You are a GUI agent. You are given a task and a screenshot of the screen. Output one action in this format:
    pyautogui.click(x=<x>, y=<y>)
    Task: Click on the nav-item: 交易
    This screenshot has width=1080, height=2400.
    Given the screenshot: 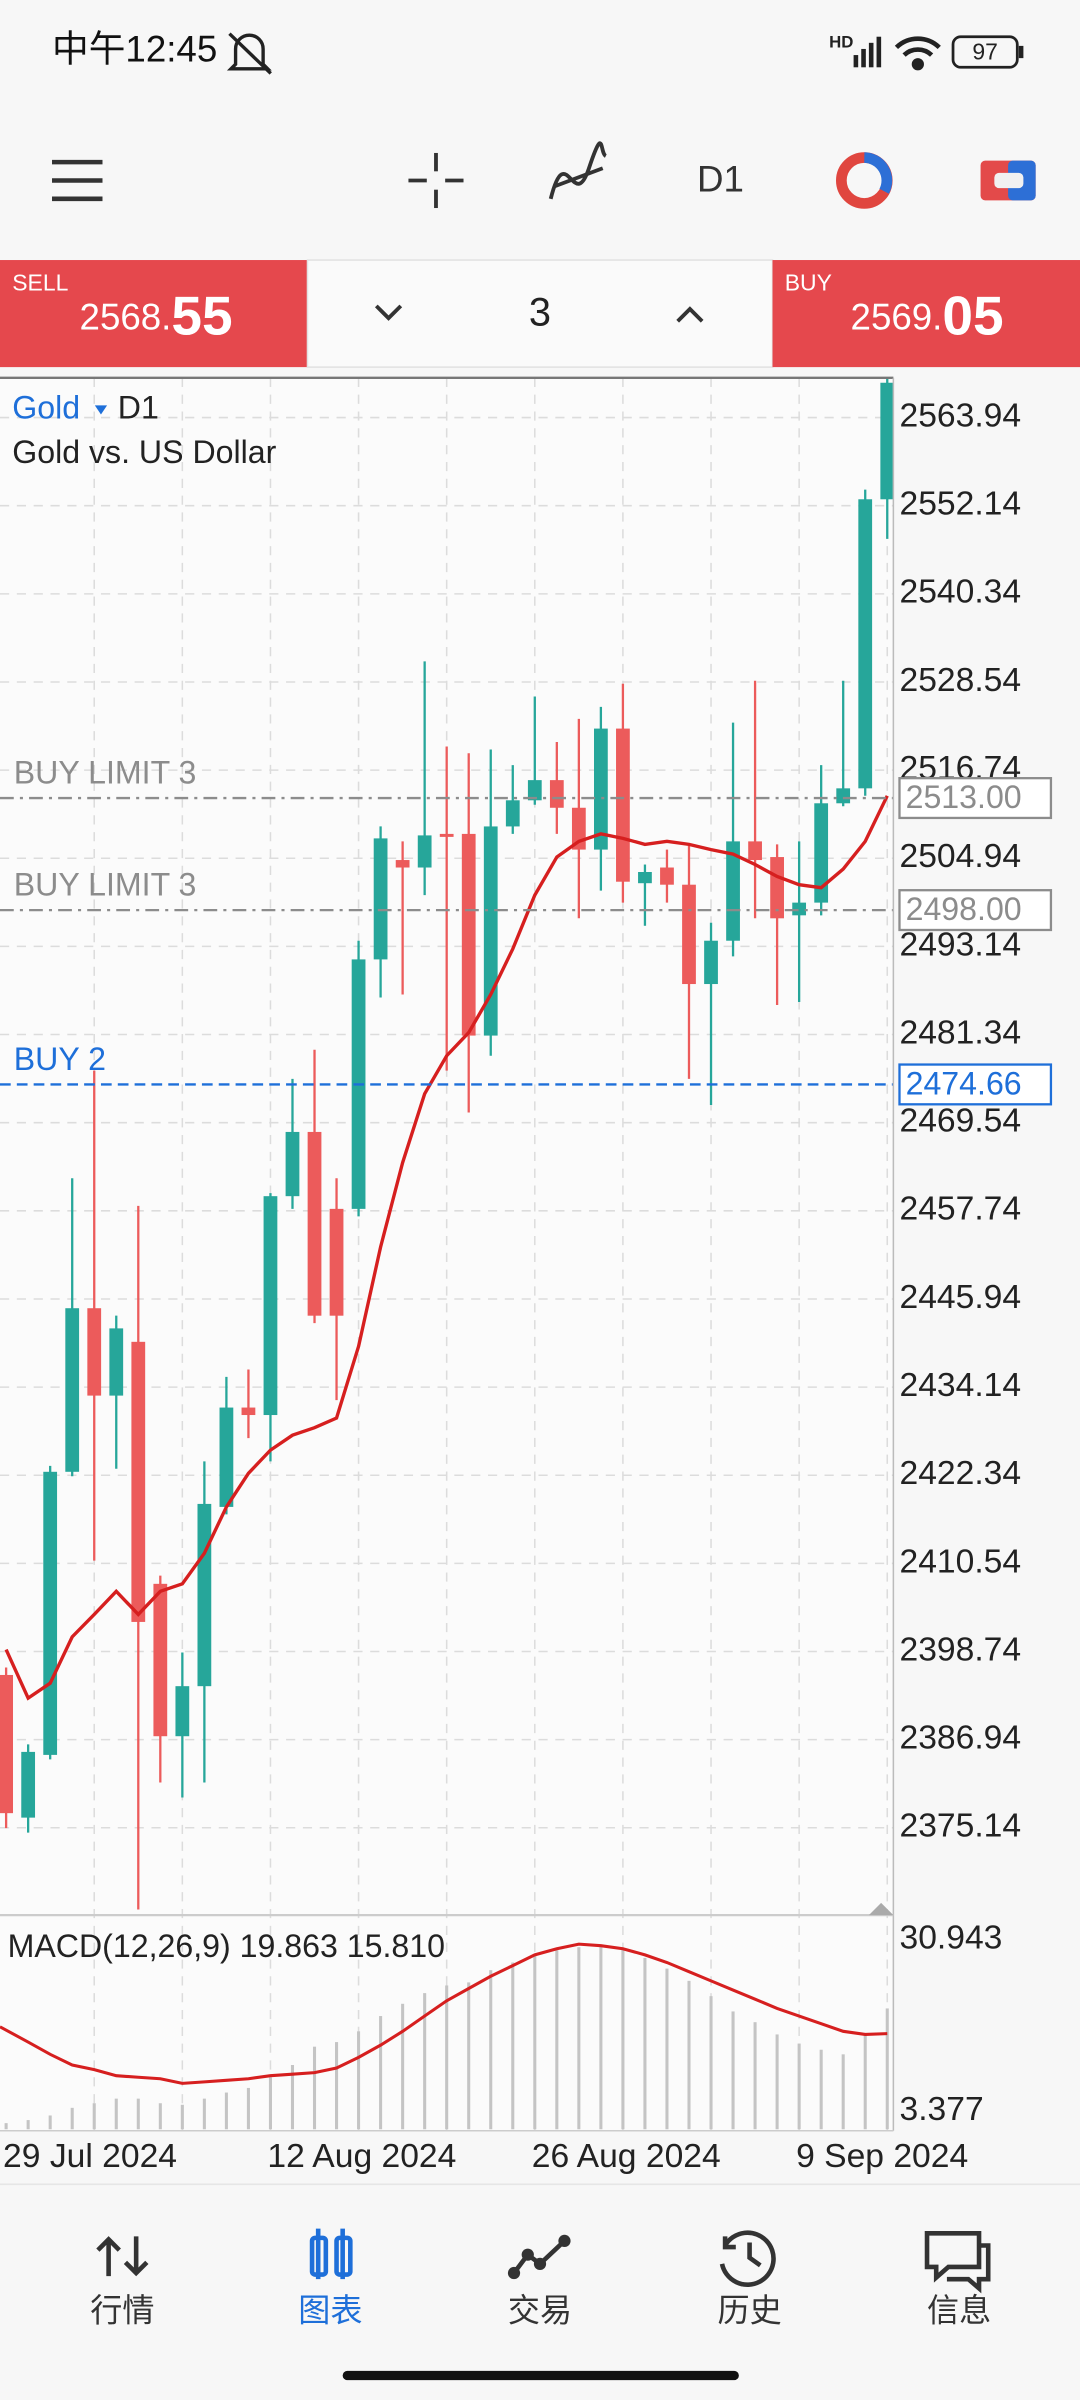 What is the action you would take?
    pyautogui.click(x=539, y=2281)
    